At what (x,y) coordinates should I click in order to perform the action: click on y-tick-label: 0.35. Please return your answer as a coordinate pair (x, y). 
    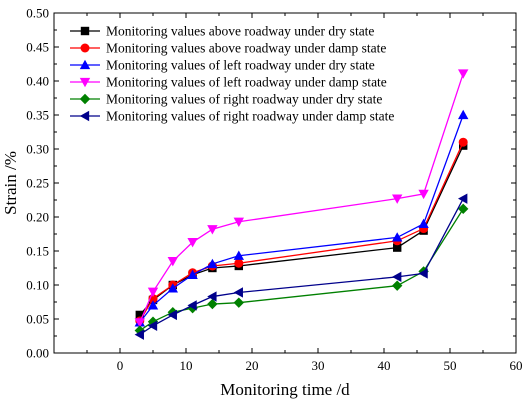
    Looking at the image, I should click on (37, 115).